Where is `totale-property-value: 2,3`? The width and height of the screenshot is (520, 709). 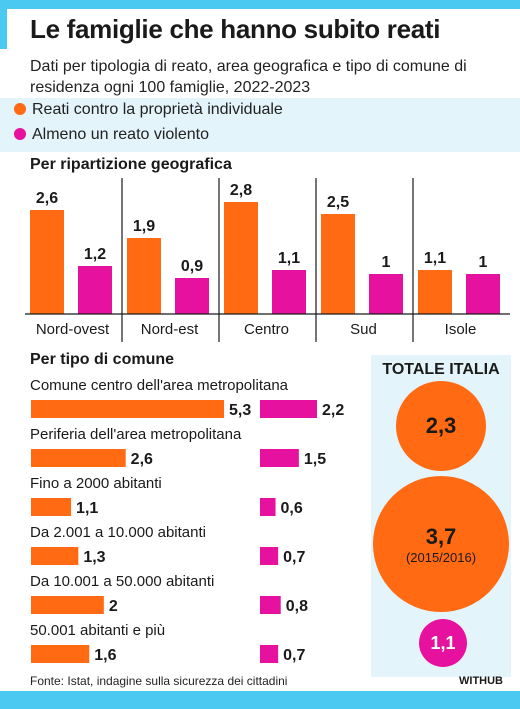
totale-property-value: 2,3 is located at coordinates (441, 425).